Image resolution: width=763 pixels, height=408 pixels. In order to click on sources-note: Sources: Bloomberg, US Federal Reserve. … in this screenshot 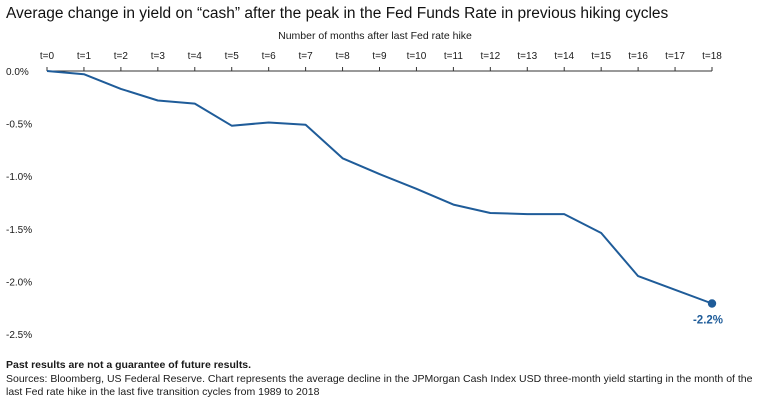, I will do `click(379, 385)`.